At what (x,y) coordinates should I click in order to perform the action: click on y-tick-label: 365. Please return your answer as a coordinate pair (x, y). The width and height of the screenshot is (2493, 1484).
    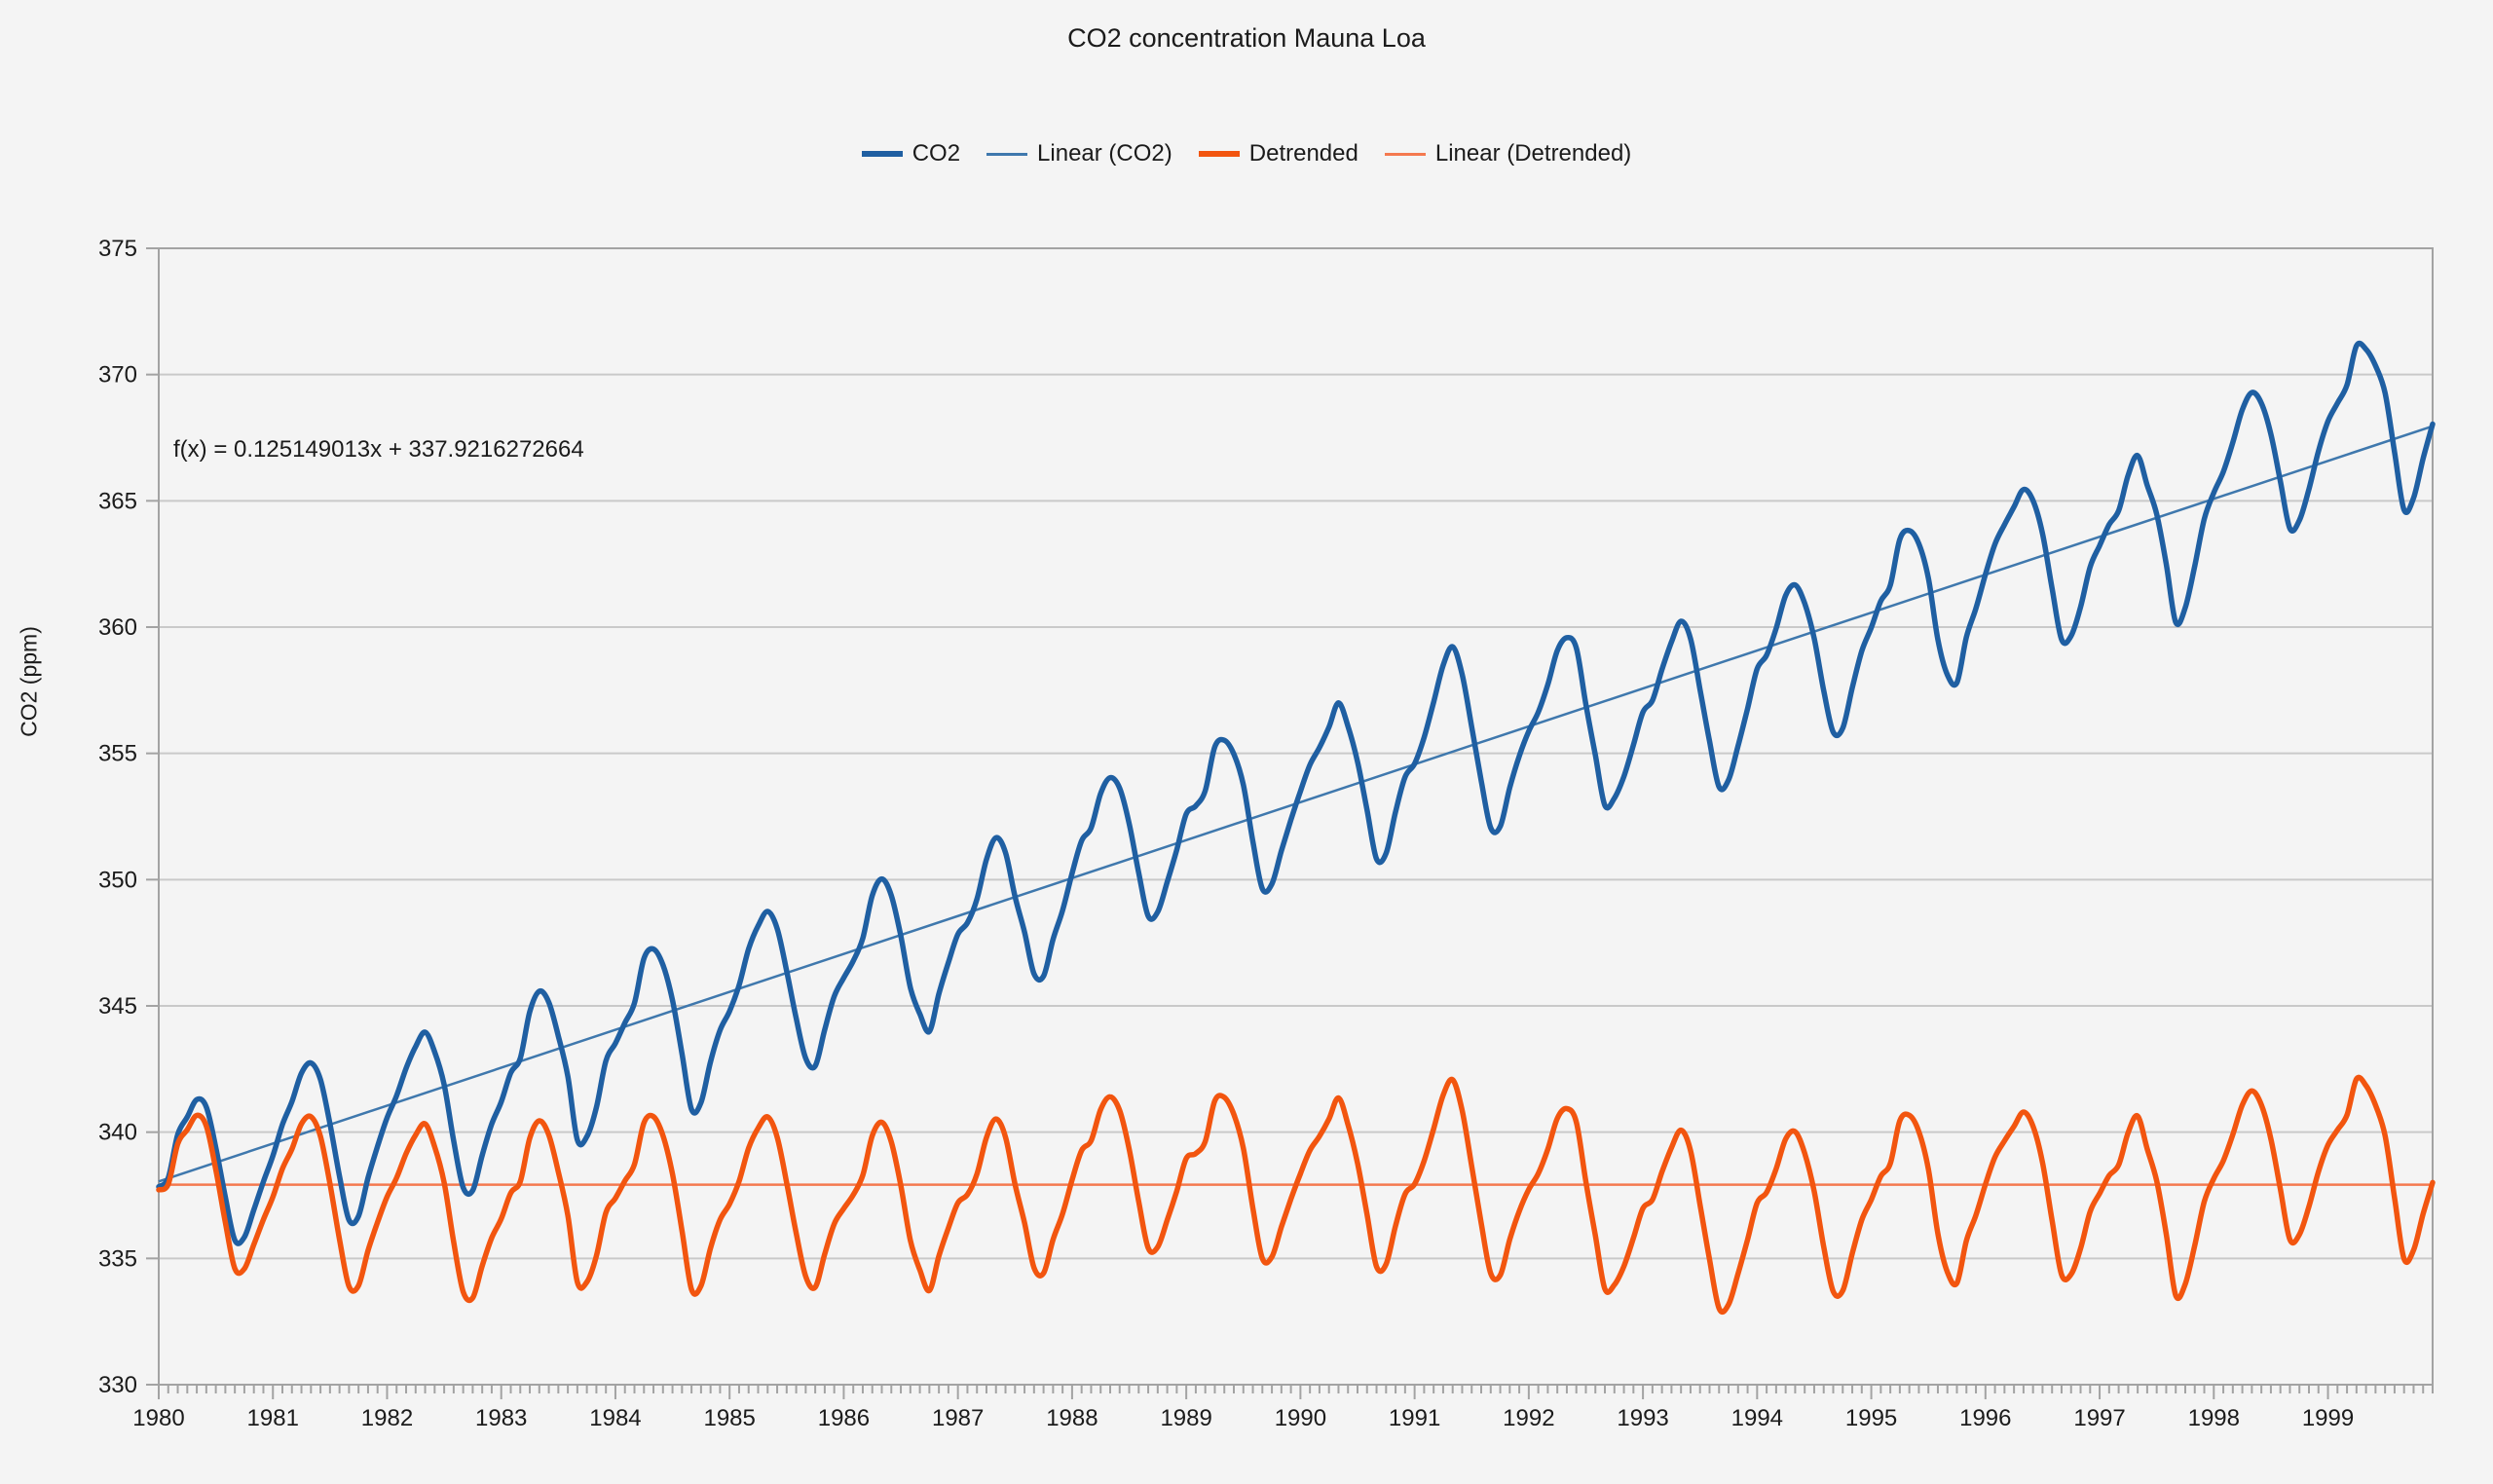
    Looking at the image, I should click on (118, 501).